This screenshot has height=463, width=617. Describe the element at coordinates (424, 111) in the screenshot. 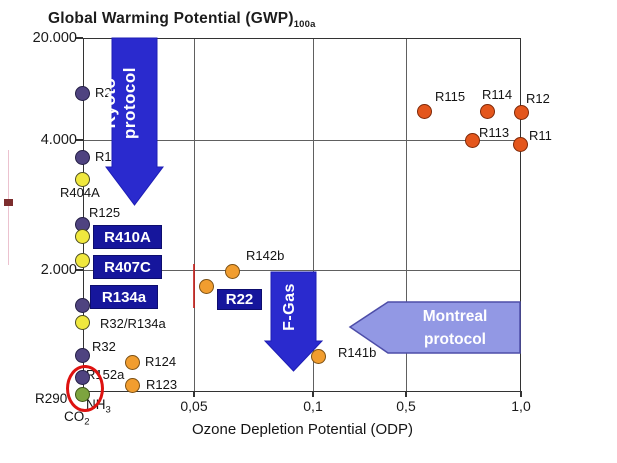

I see `data-point-R115` at that location.